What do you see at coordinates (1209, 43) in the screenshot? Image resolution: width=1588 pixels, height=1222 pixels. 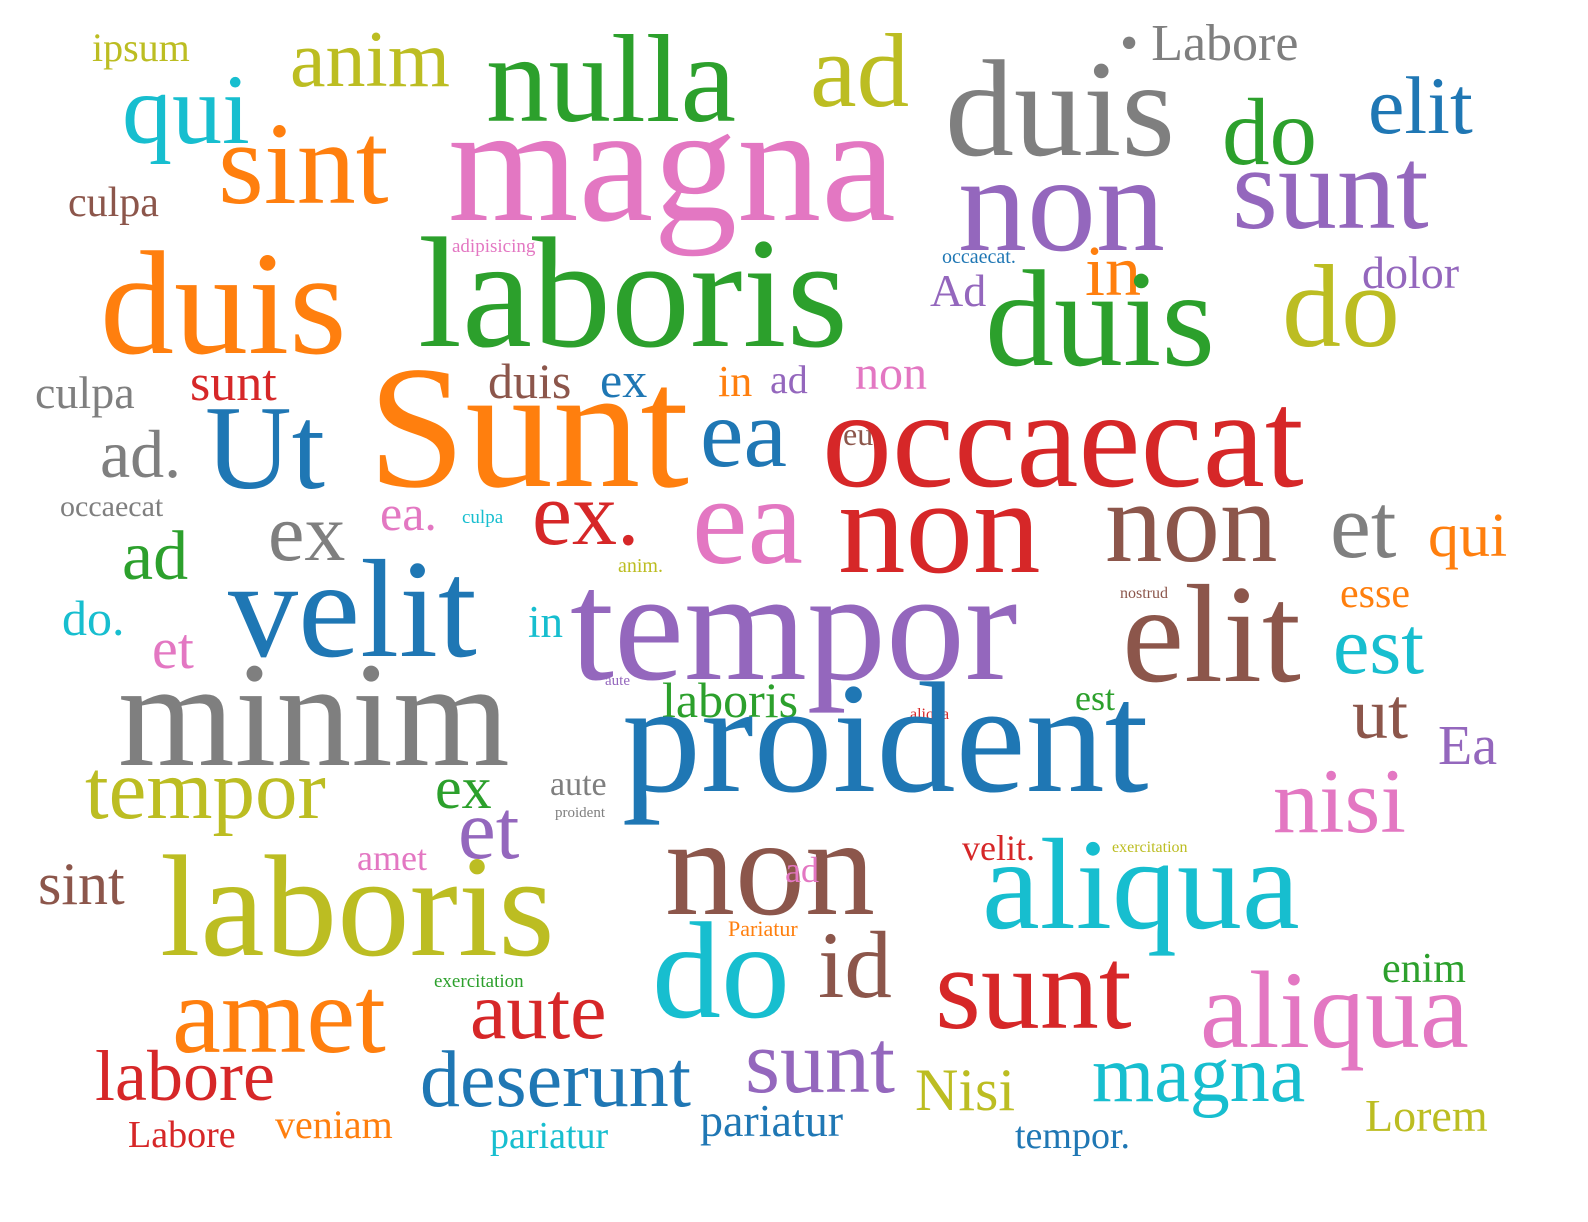 I see `word-labore: • Labore` at bounding box center [1209, 43].